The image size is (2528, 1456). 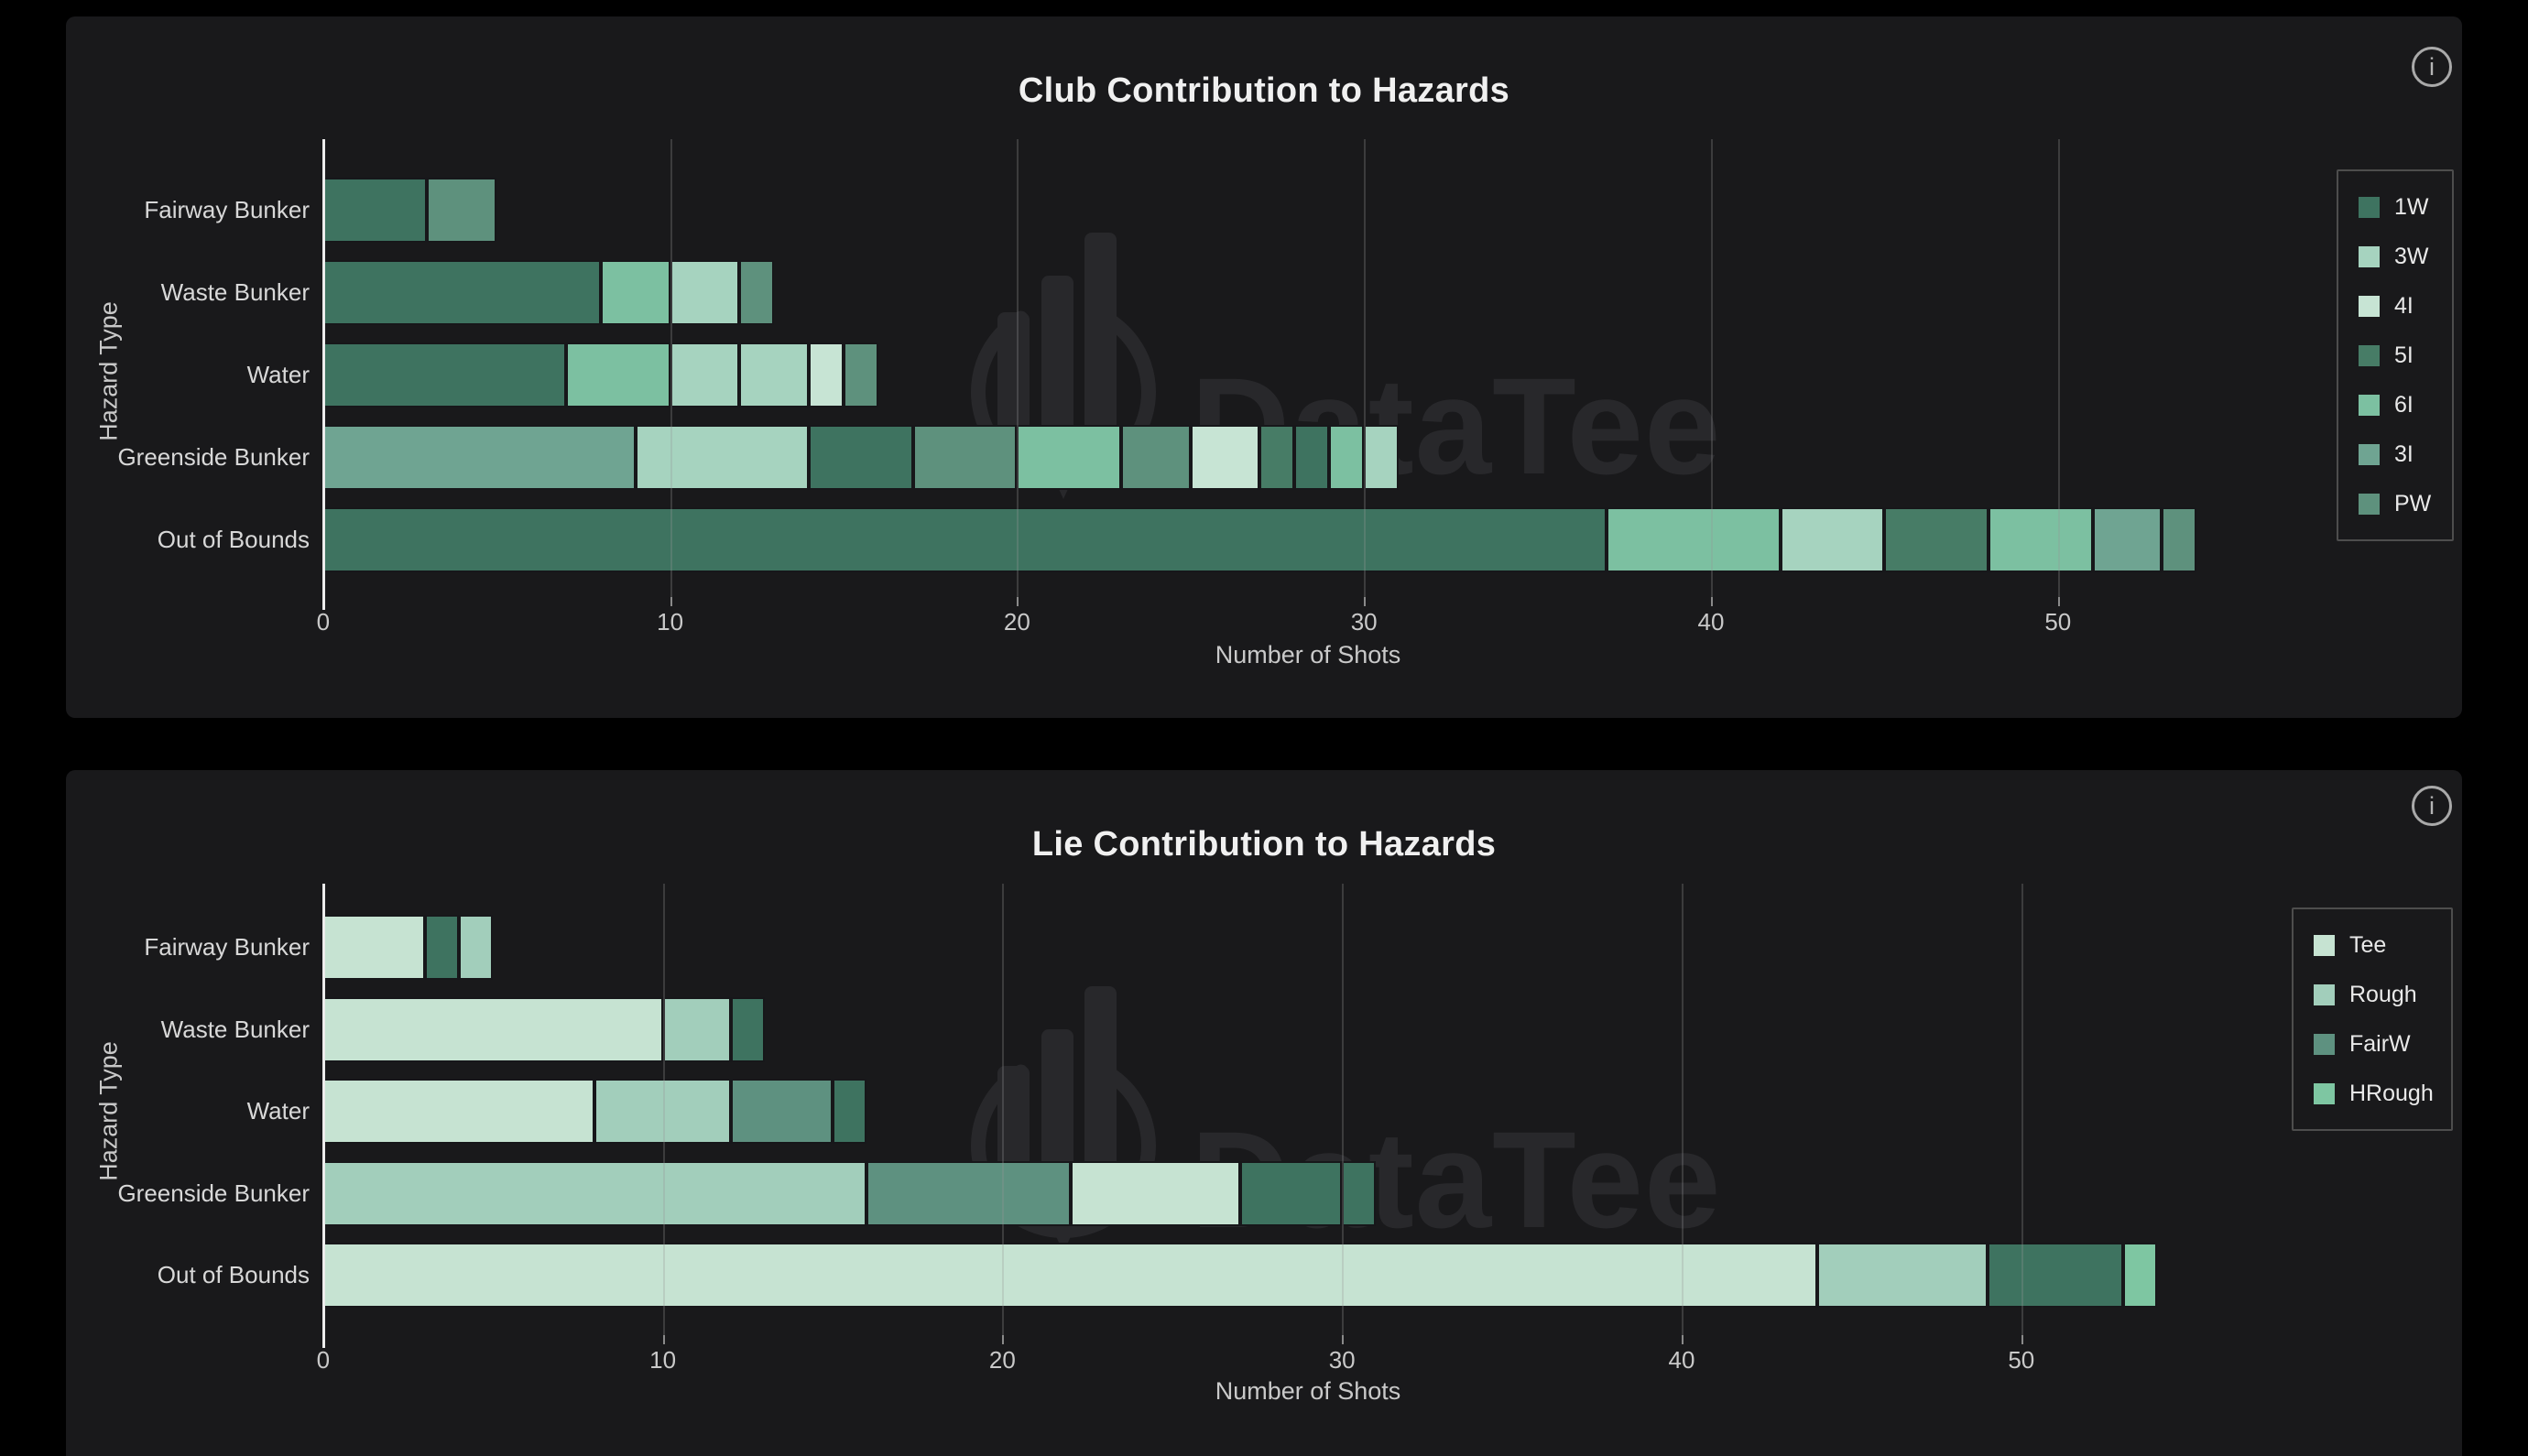 I want to click on bar-greenside-bunker, so click(x=860, y=457).